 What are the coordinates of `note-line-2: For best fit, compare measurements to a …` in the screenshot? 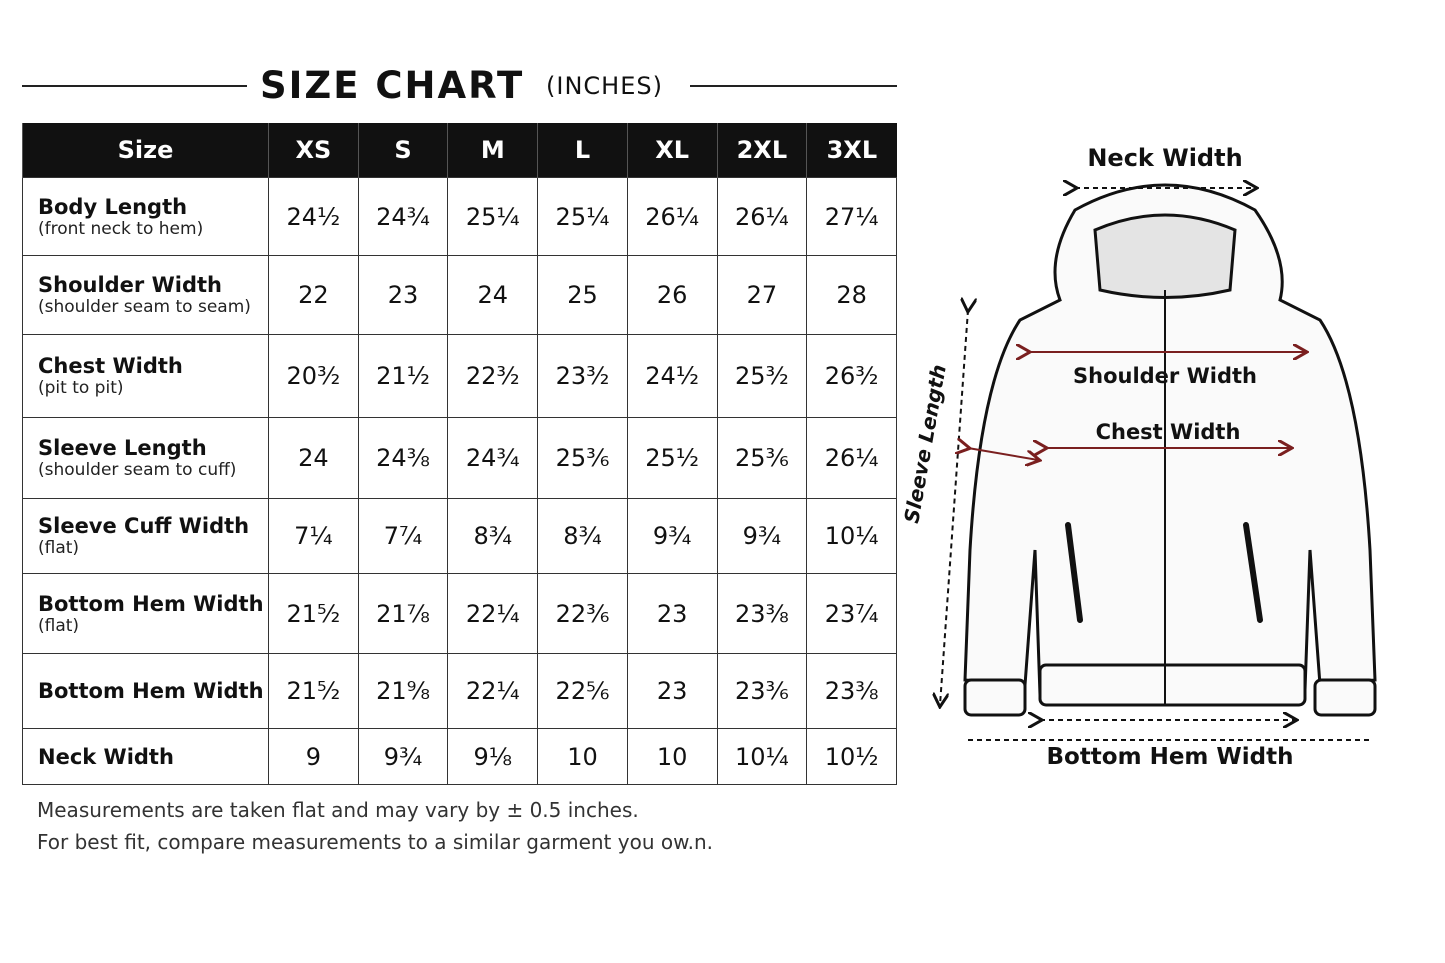 It's located at (375, 842).